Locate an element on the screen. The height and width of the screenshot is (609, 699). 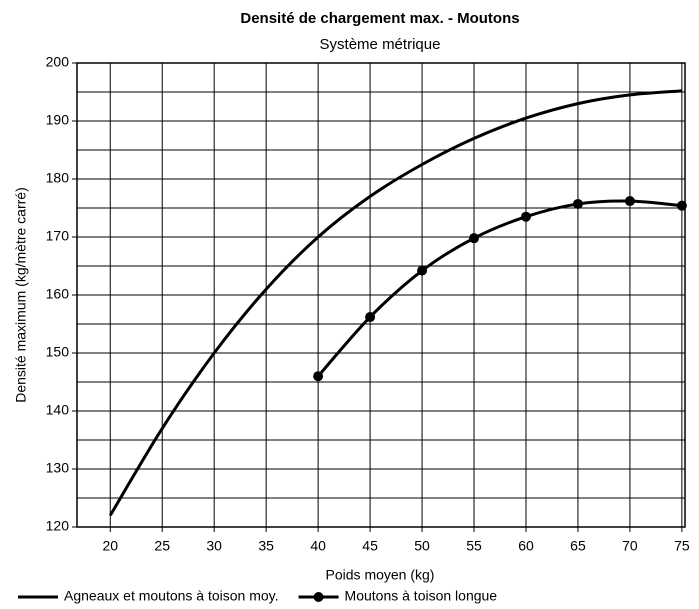
x-tick-label: 70 is located at coordinates (630, 546).